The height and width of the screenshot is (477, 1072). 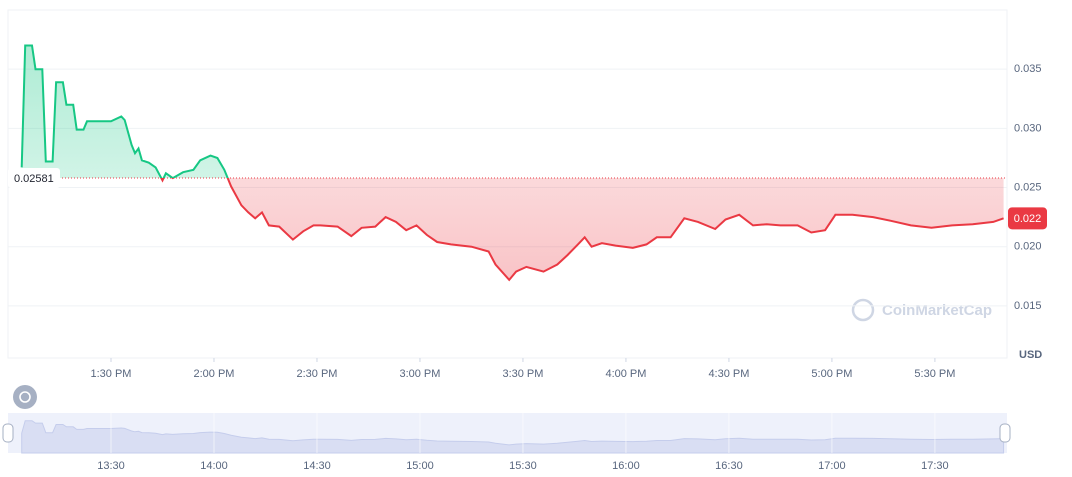 I want to click on x-tick-label: 2:00 PM, so click(x=213, y=374).